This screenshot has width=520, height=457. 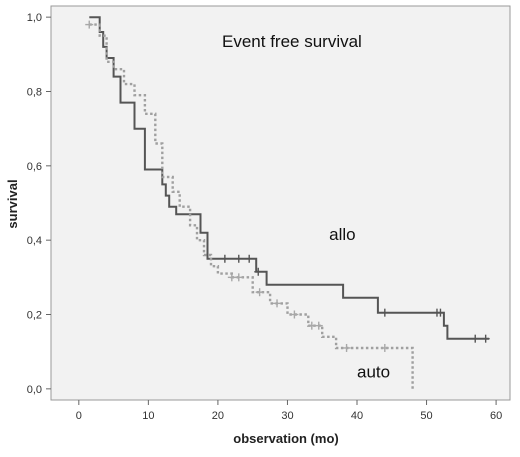 What do you see at coordinates (342, 234) in the screenshot?
I see `annotation-allo: allo` at bounding box center [342, 234].